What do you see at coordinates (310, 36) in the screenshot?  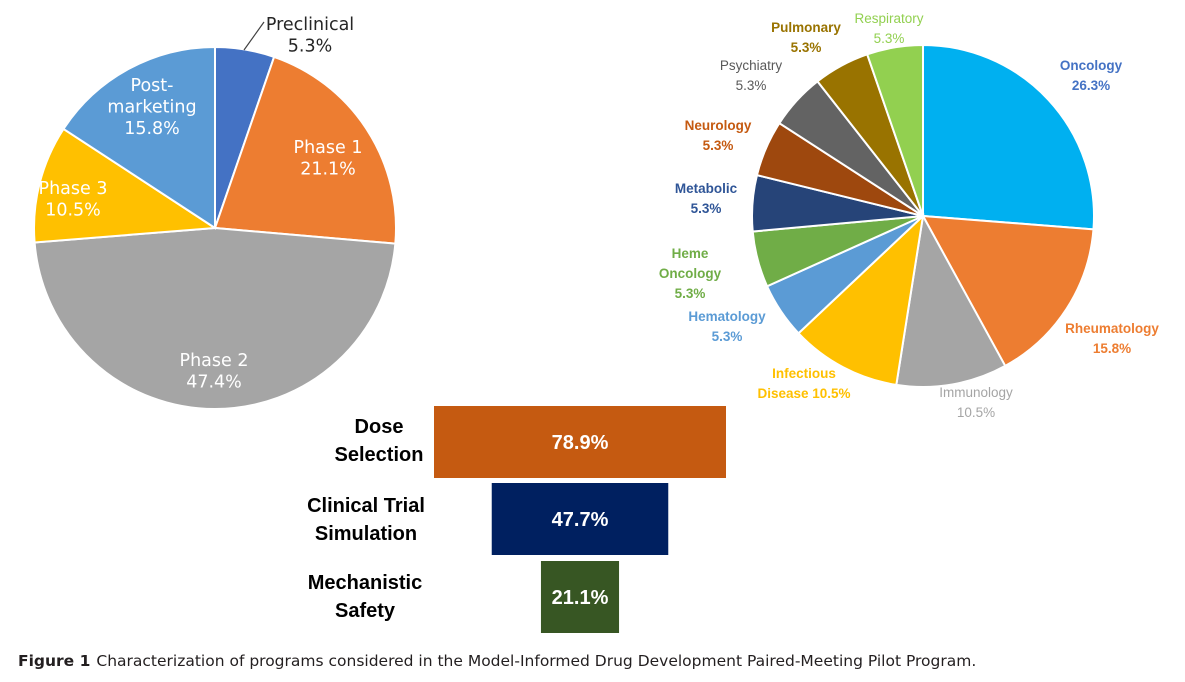 I see `phase-pie-label-preclinical: Preclinical 5.3%` at bounding box center [310, 36].